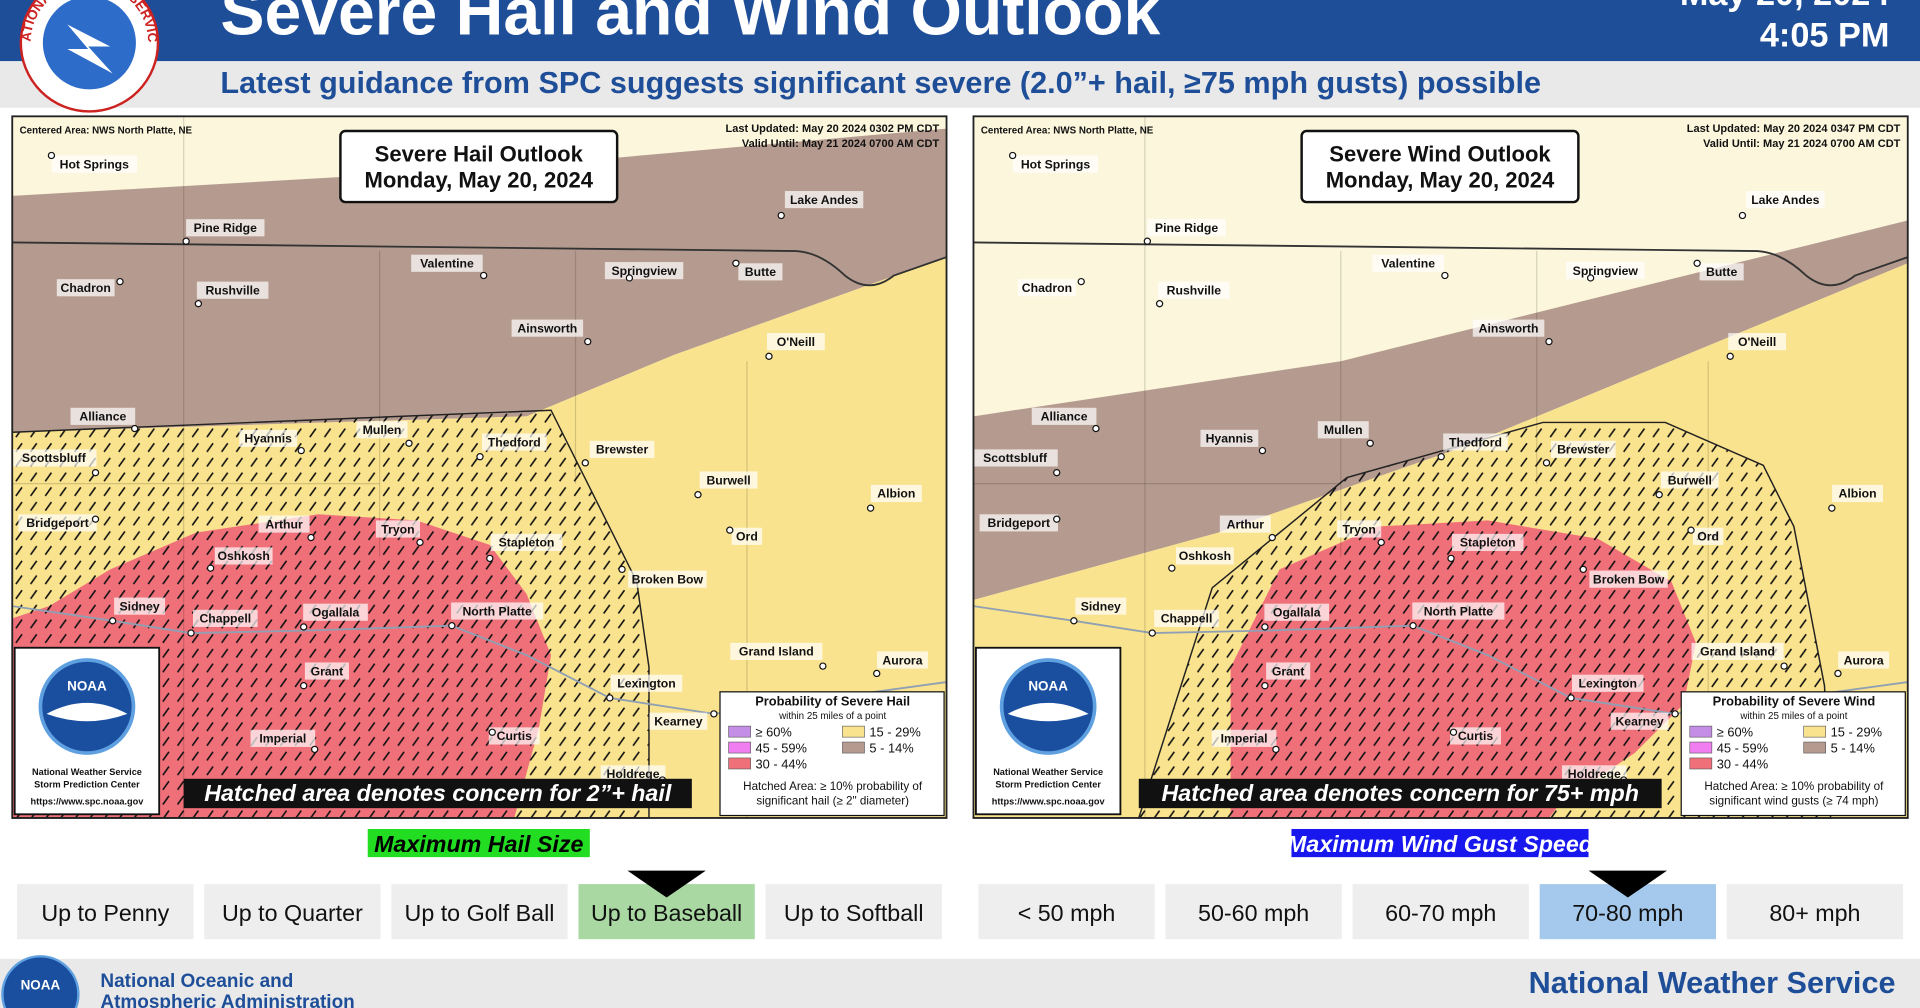 The image size is (1920, 1008). I want to click on map-date: Monday, May 20, 2024, so click(478, 179).